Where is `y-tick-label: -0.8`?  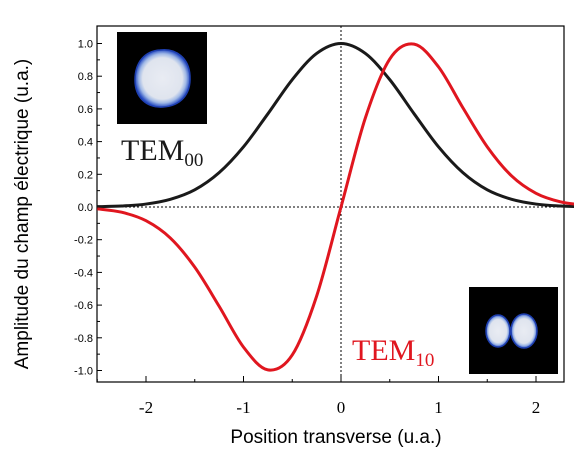
y-tick-label: -0.8 is located at coordinates (83, 339).